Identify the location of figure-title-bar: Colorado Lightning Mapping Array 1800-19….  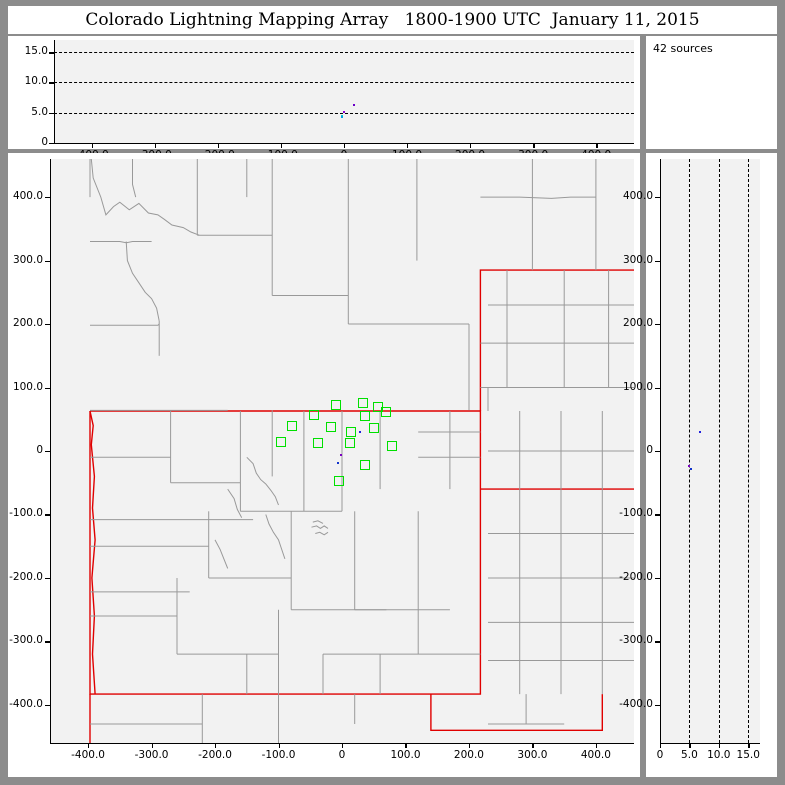
(392, 20).